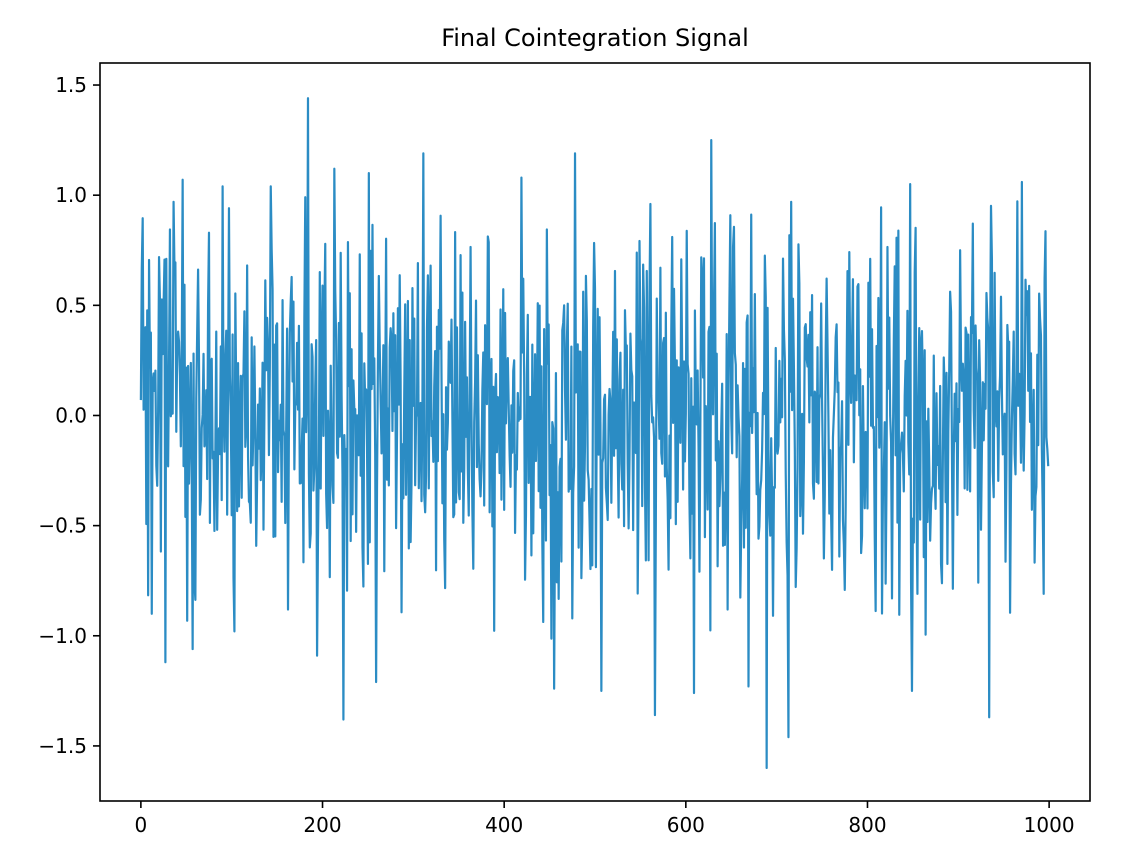  Describe the element at coordinates (62, 526) in the screenshot. I see `y-tick-label: −0.5` at that location.